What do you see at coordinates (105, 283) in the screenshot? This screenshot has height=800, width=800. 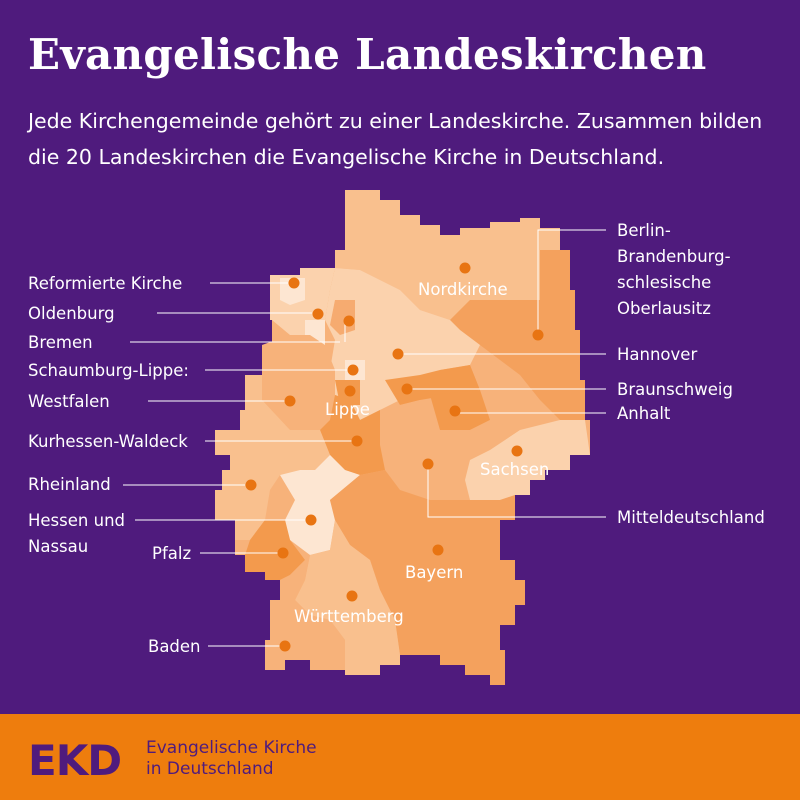 I see `label-reformierte-kirche: Reformierte Kirche` at bounding box center [105, 283].